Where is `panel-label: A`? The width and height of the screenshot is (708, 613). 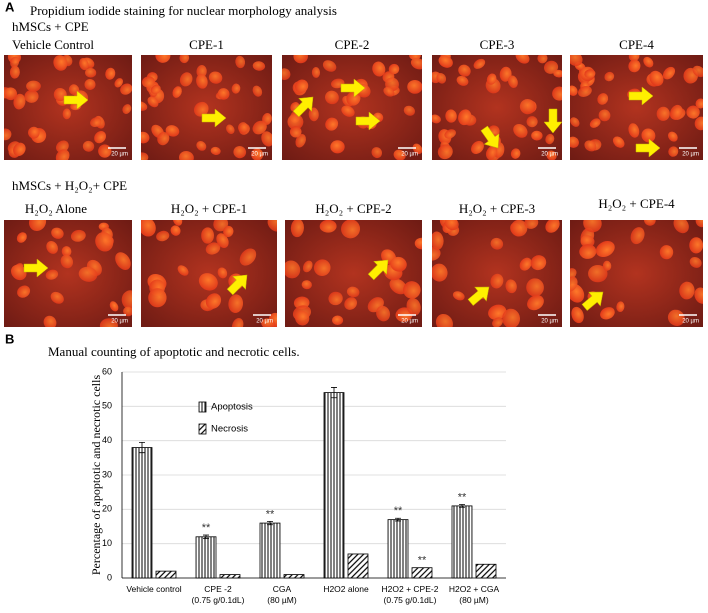 panel-label: A is located at coordinates (10, 7).